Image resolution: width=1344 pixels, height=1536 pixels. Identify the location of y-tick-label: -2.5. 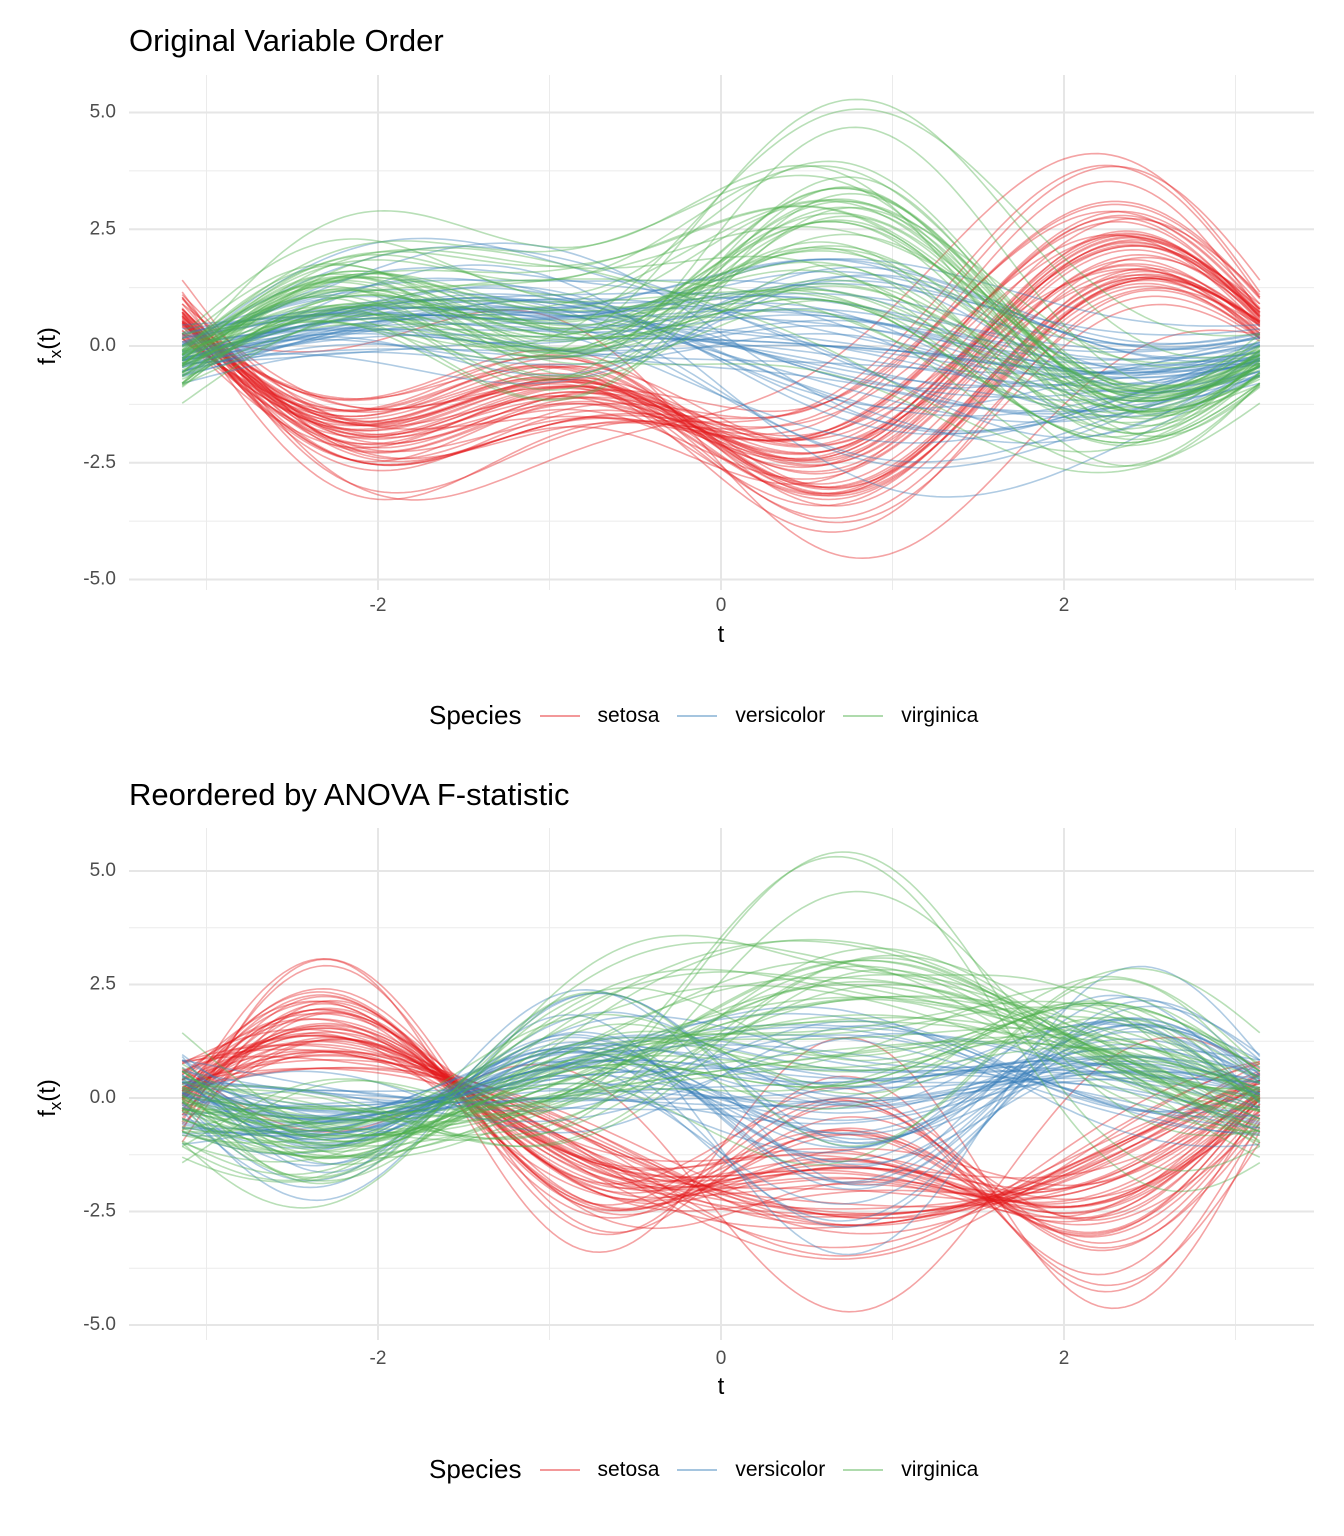
(99, 1211).